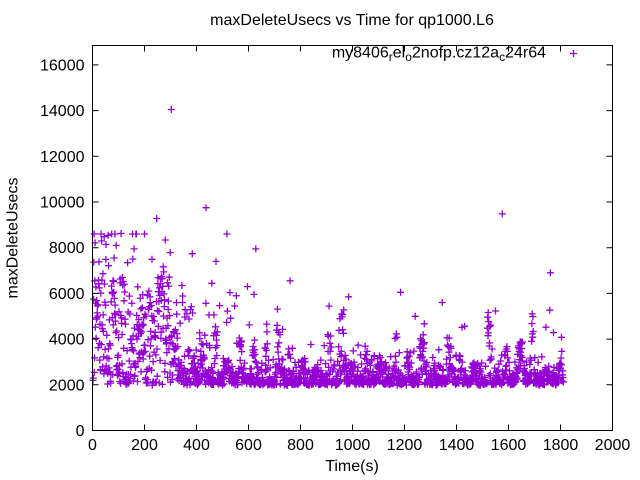  What do you see at coordinates (196, 445) in the screenshot?
I see `x-tick-label: 400` at bounding box center [196, 445].